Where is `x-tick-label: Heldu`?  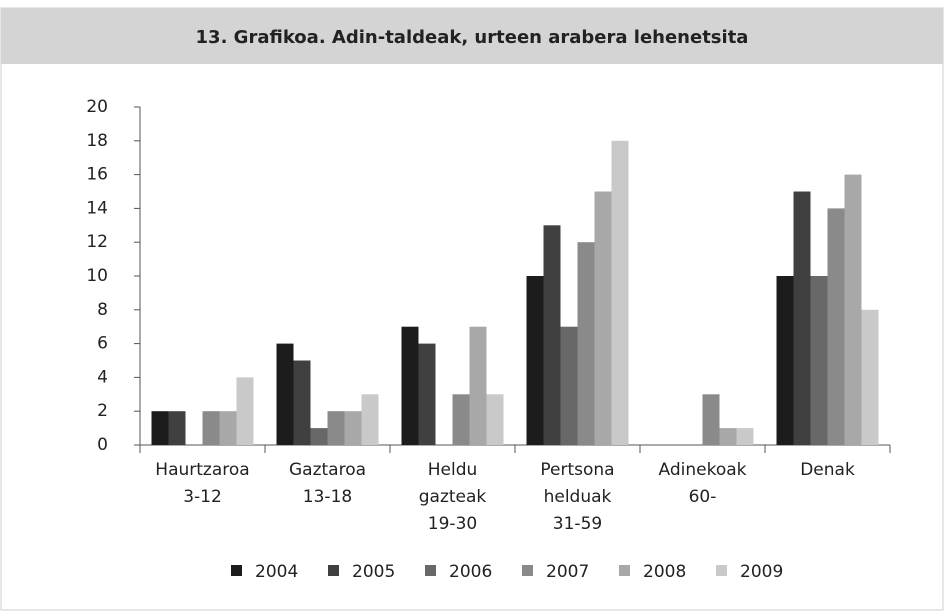
x-tick-label: Heldu is located at coordinates (453, 470).